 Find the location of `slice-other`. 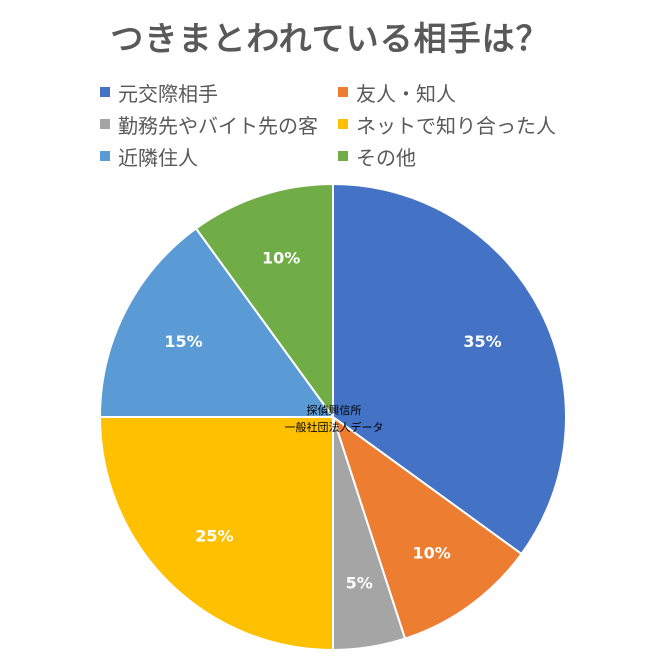

slice-other is located at coordinates (264, 301).